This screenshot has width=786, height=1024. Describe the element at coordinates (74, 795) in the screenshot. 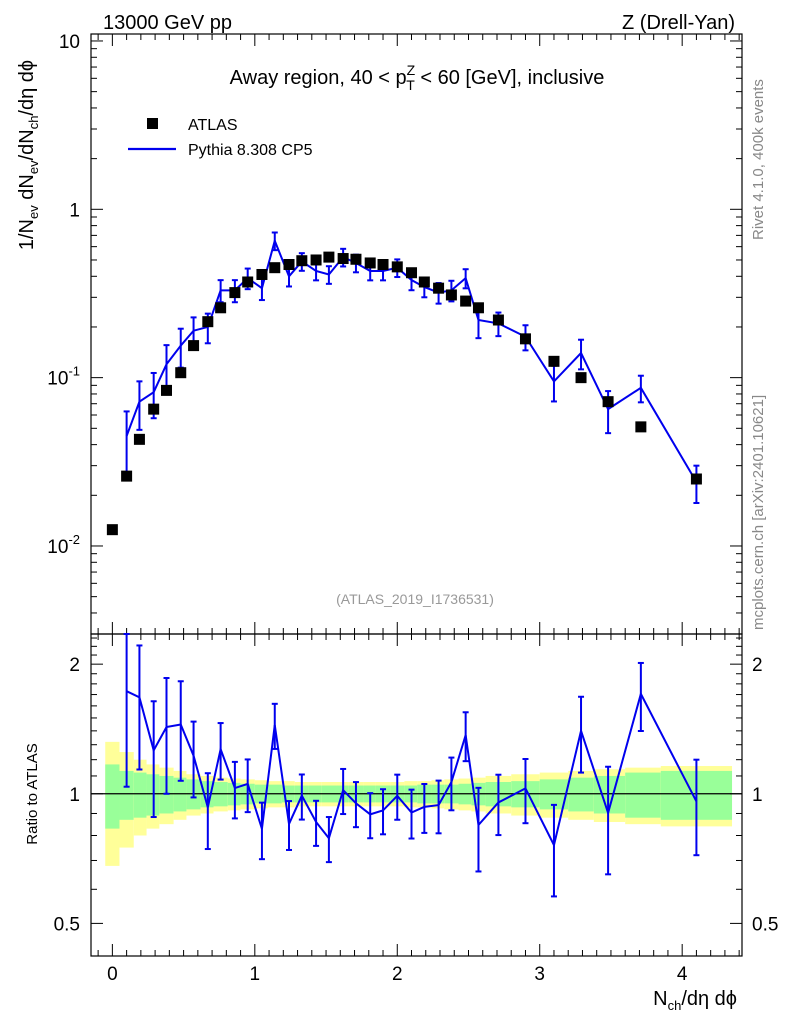

I see `ratio-tick-label-left: 1` at that location.